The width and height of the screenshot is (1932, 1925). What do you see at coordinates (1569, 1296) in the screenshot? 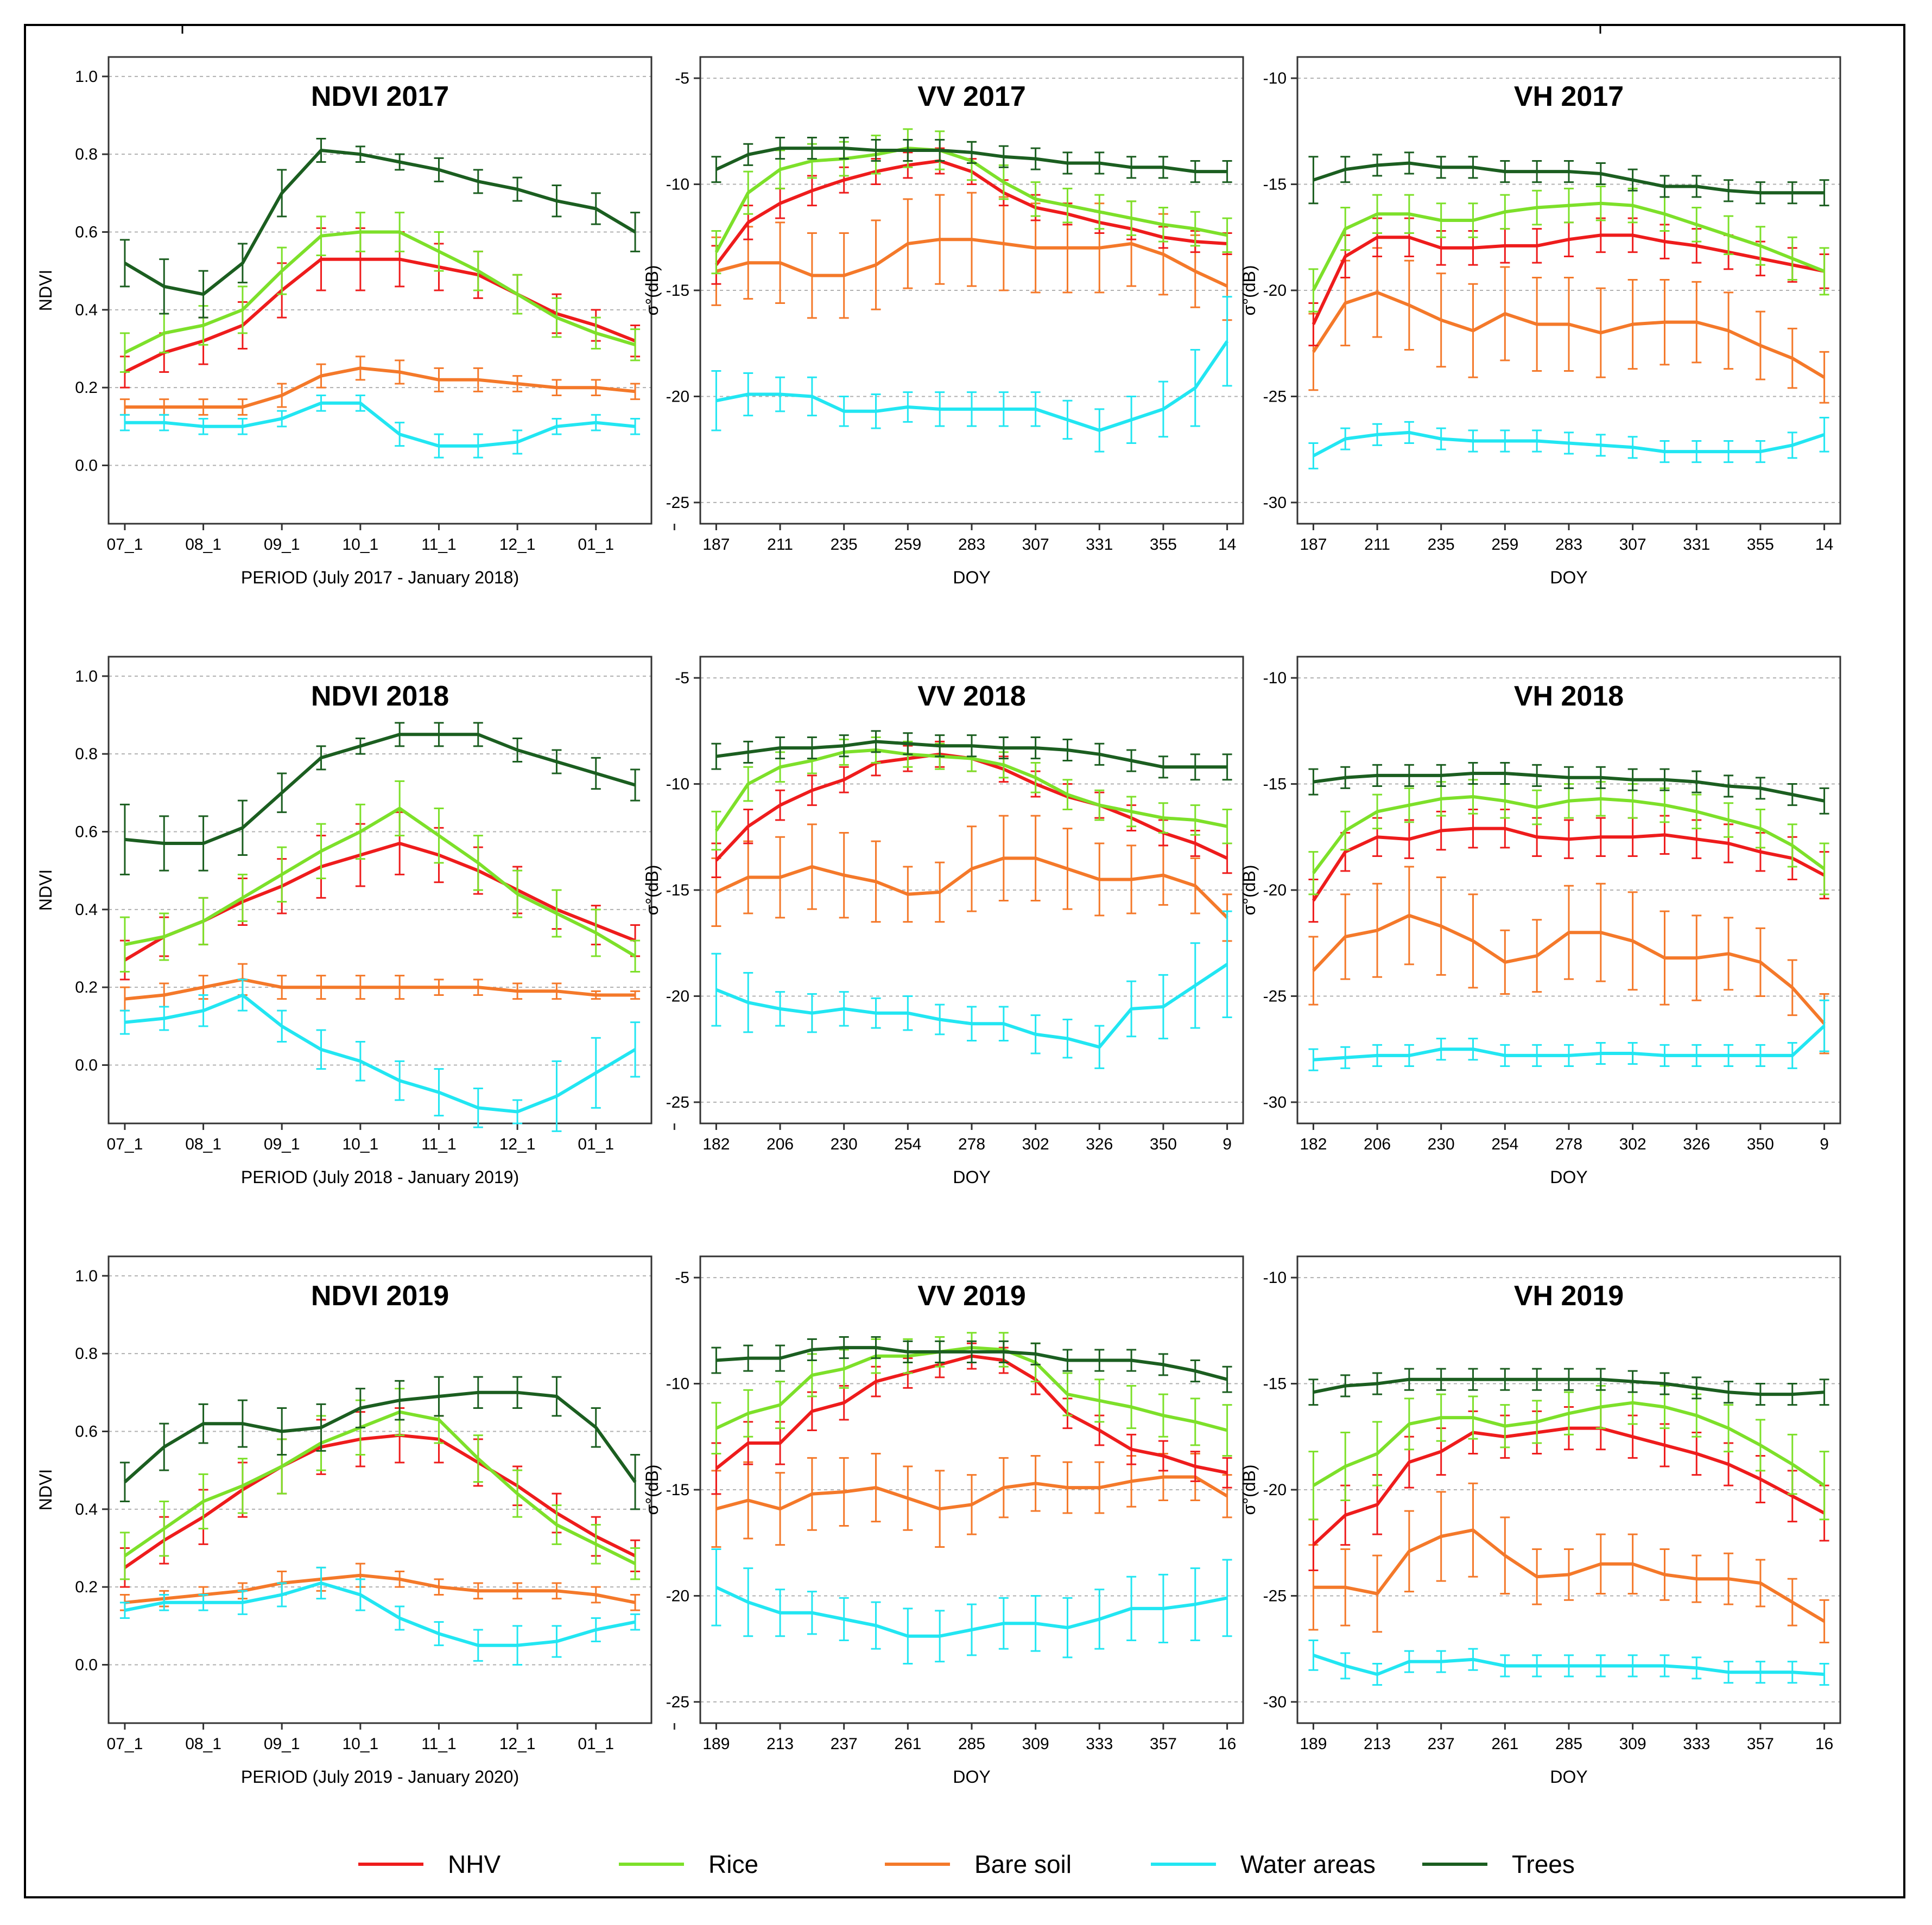
I see `chart-title: VH 2019` at bounding box center [1569, 1296].